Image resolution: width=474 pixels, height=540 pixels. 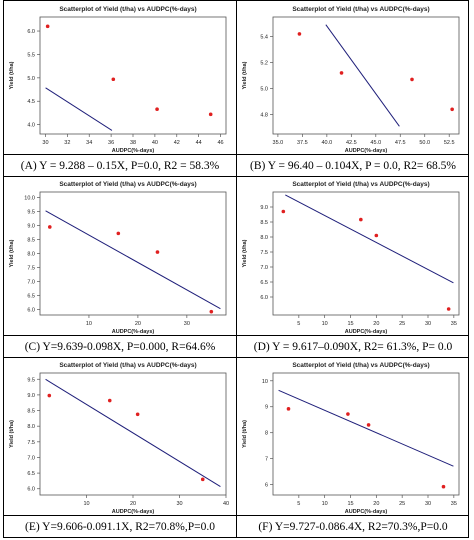 I want to click on x-tick-label: 38, so click(x=133, y=143).